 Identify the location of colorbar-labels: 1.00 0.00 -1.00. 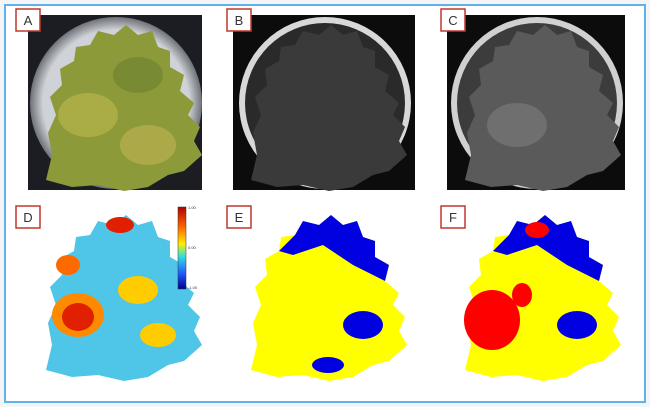
(193, 247).